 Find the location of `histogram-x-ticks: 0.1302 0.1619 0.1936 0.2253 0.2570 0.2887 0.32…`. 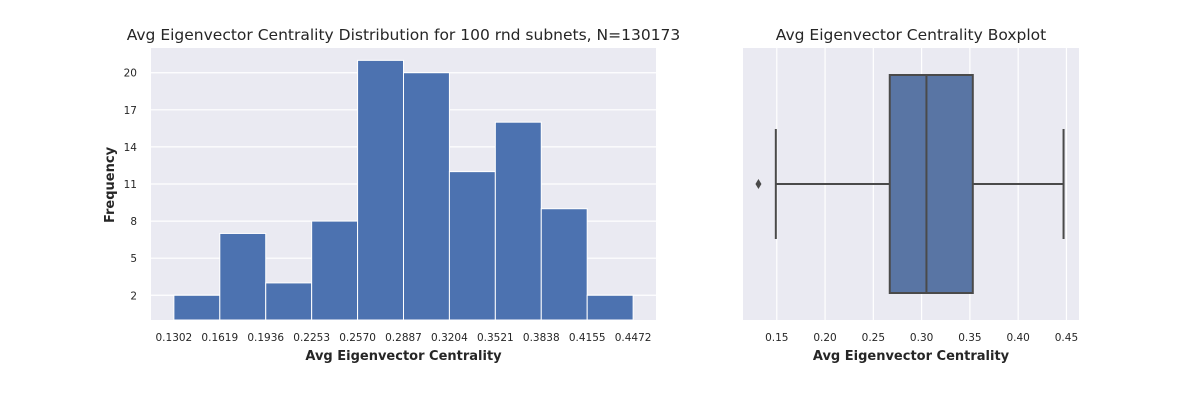

histogram-x-ticks: 0.1302 0.1619 0.1936 0.2253 0.2570 0.2887 0.32… is located at coordinates (404, 338).